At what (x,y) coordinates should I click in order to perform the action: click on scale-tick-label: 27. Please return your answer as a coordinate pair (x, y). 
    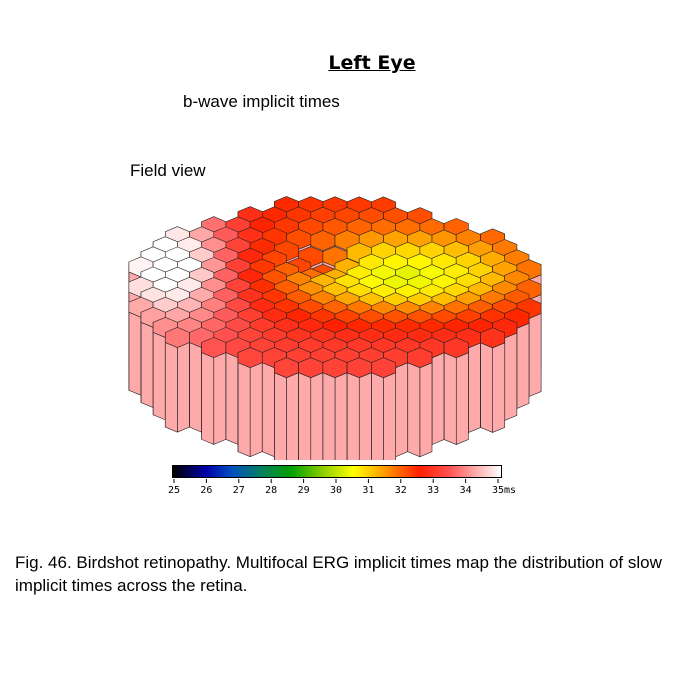
    Looking at the image, I should click on (238, 490).